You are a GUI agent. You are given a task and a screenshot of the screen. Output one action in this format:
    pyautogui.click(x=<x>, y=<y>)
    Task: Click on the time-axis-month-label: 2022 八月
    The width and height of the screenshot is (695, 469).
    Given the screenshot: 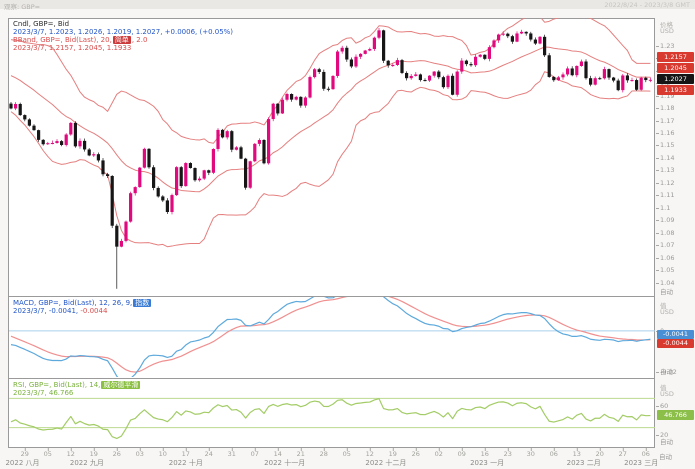 What is the action you would take?
    pyautogui.click(x=22, y=463)
    